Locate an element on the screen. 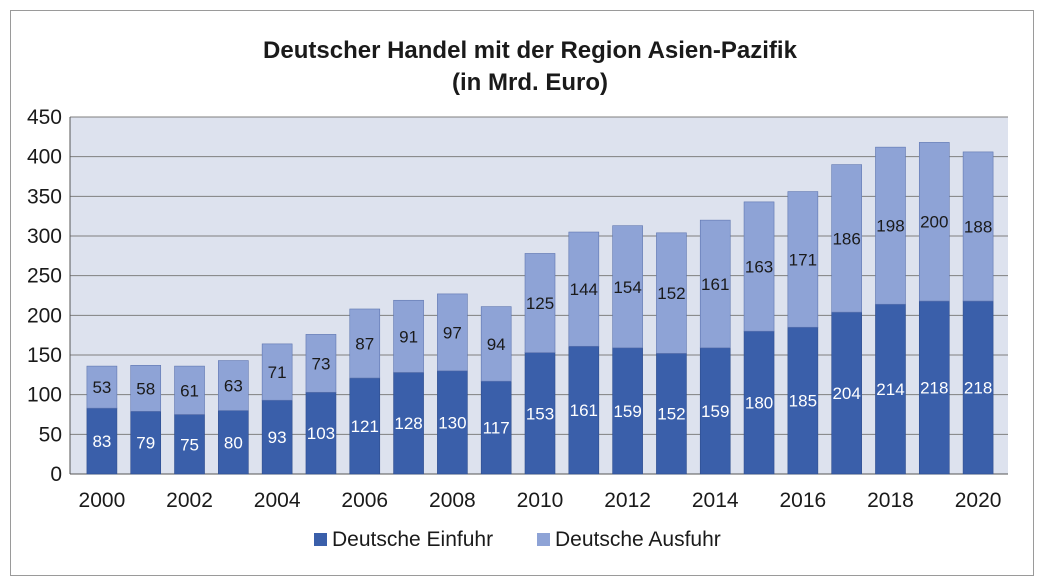 The height and width of the screenshot is (588, 1044). data-label-einfuhr: 153 is located at coordinates (540, 413).